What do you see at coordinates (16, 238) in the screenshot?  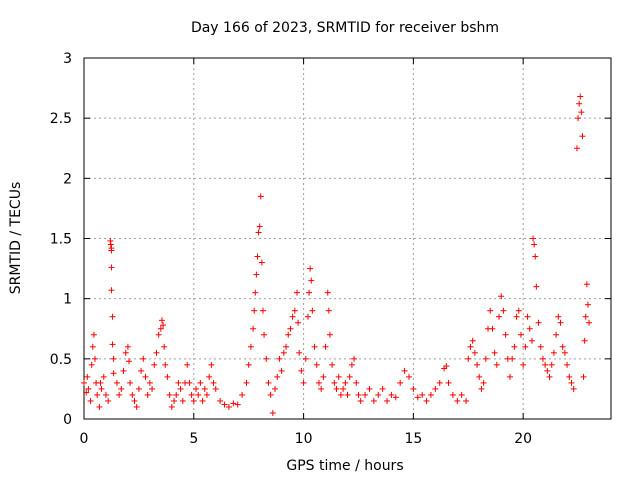 I see `y-axis-label: SRMTID / TECUs` at bounding box center [16, 238].